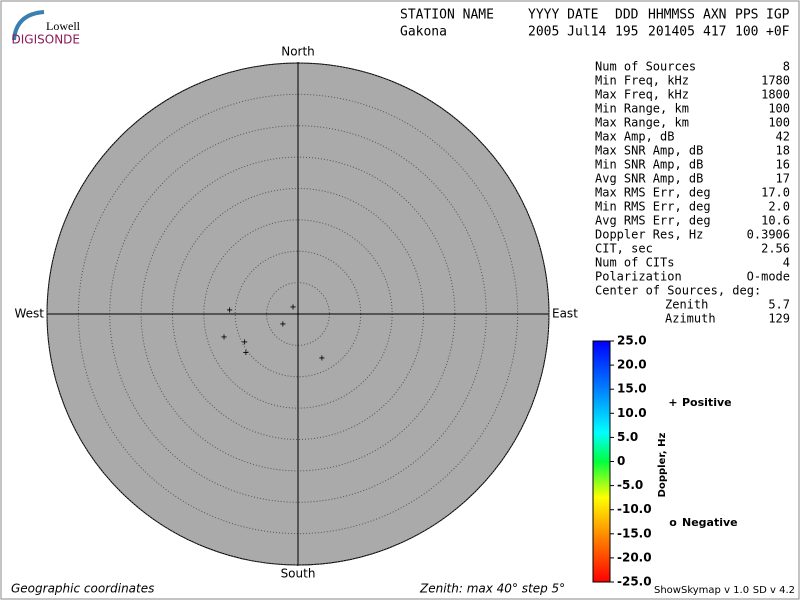 This screenshot has height=600, width=800. Describe the element at coordinates (783, 165) in the screenshot. I see `stat-value: 16` at that location.